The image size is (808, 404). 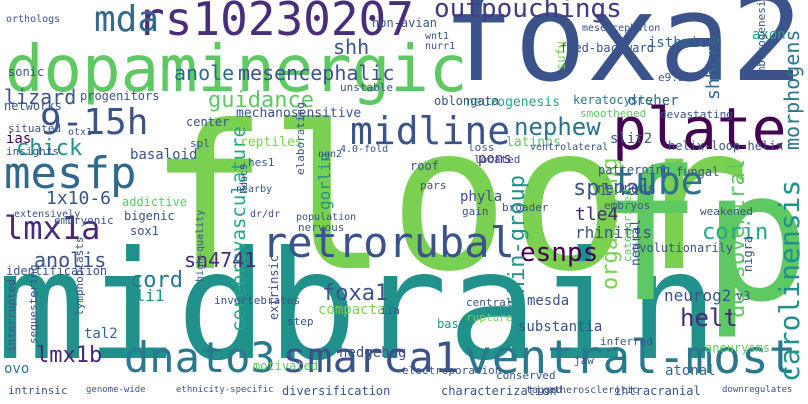 I want to click on word: embryogenesis, so click(x=761, y=40).